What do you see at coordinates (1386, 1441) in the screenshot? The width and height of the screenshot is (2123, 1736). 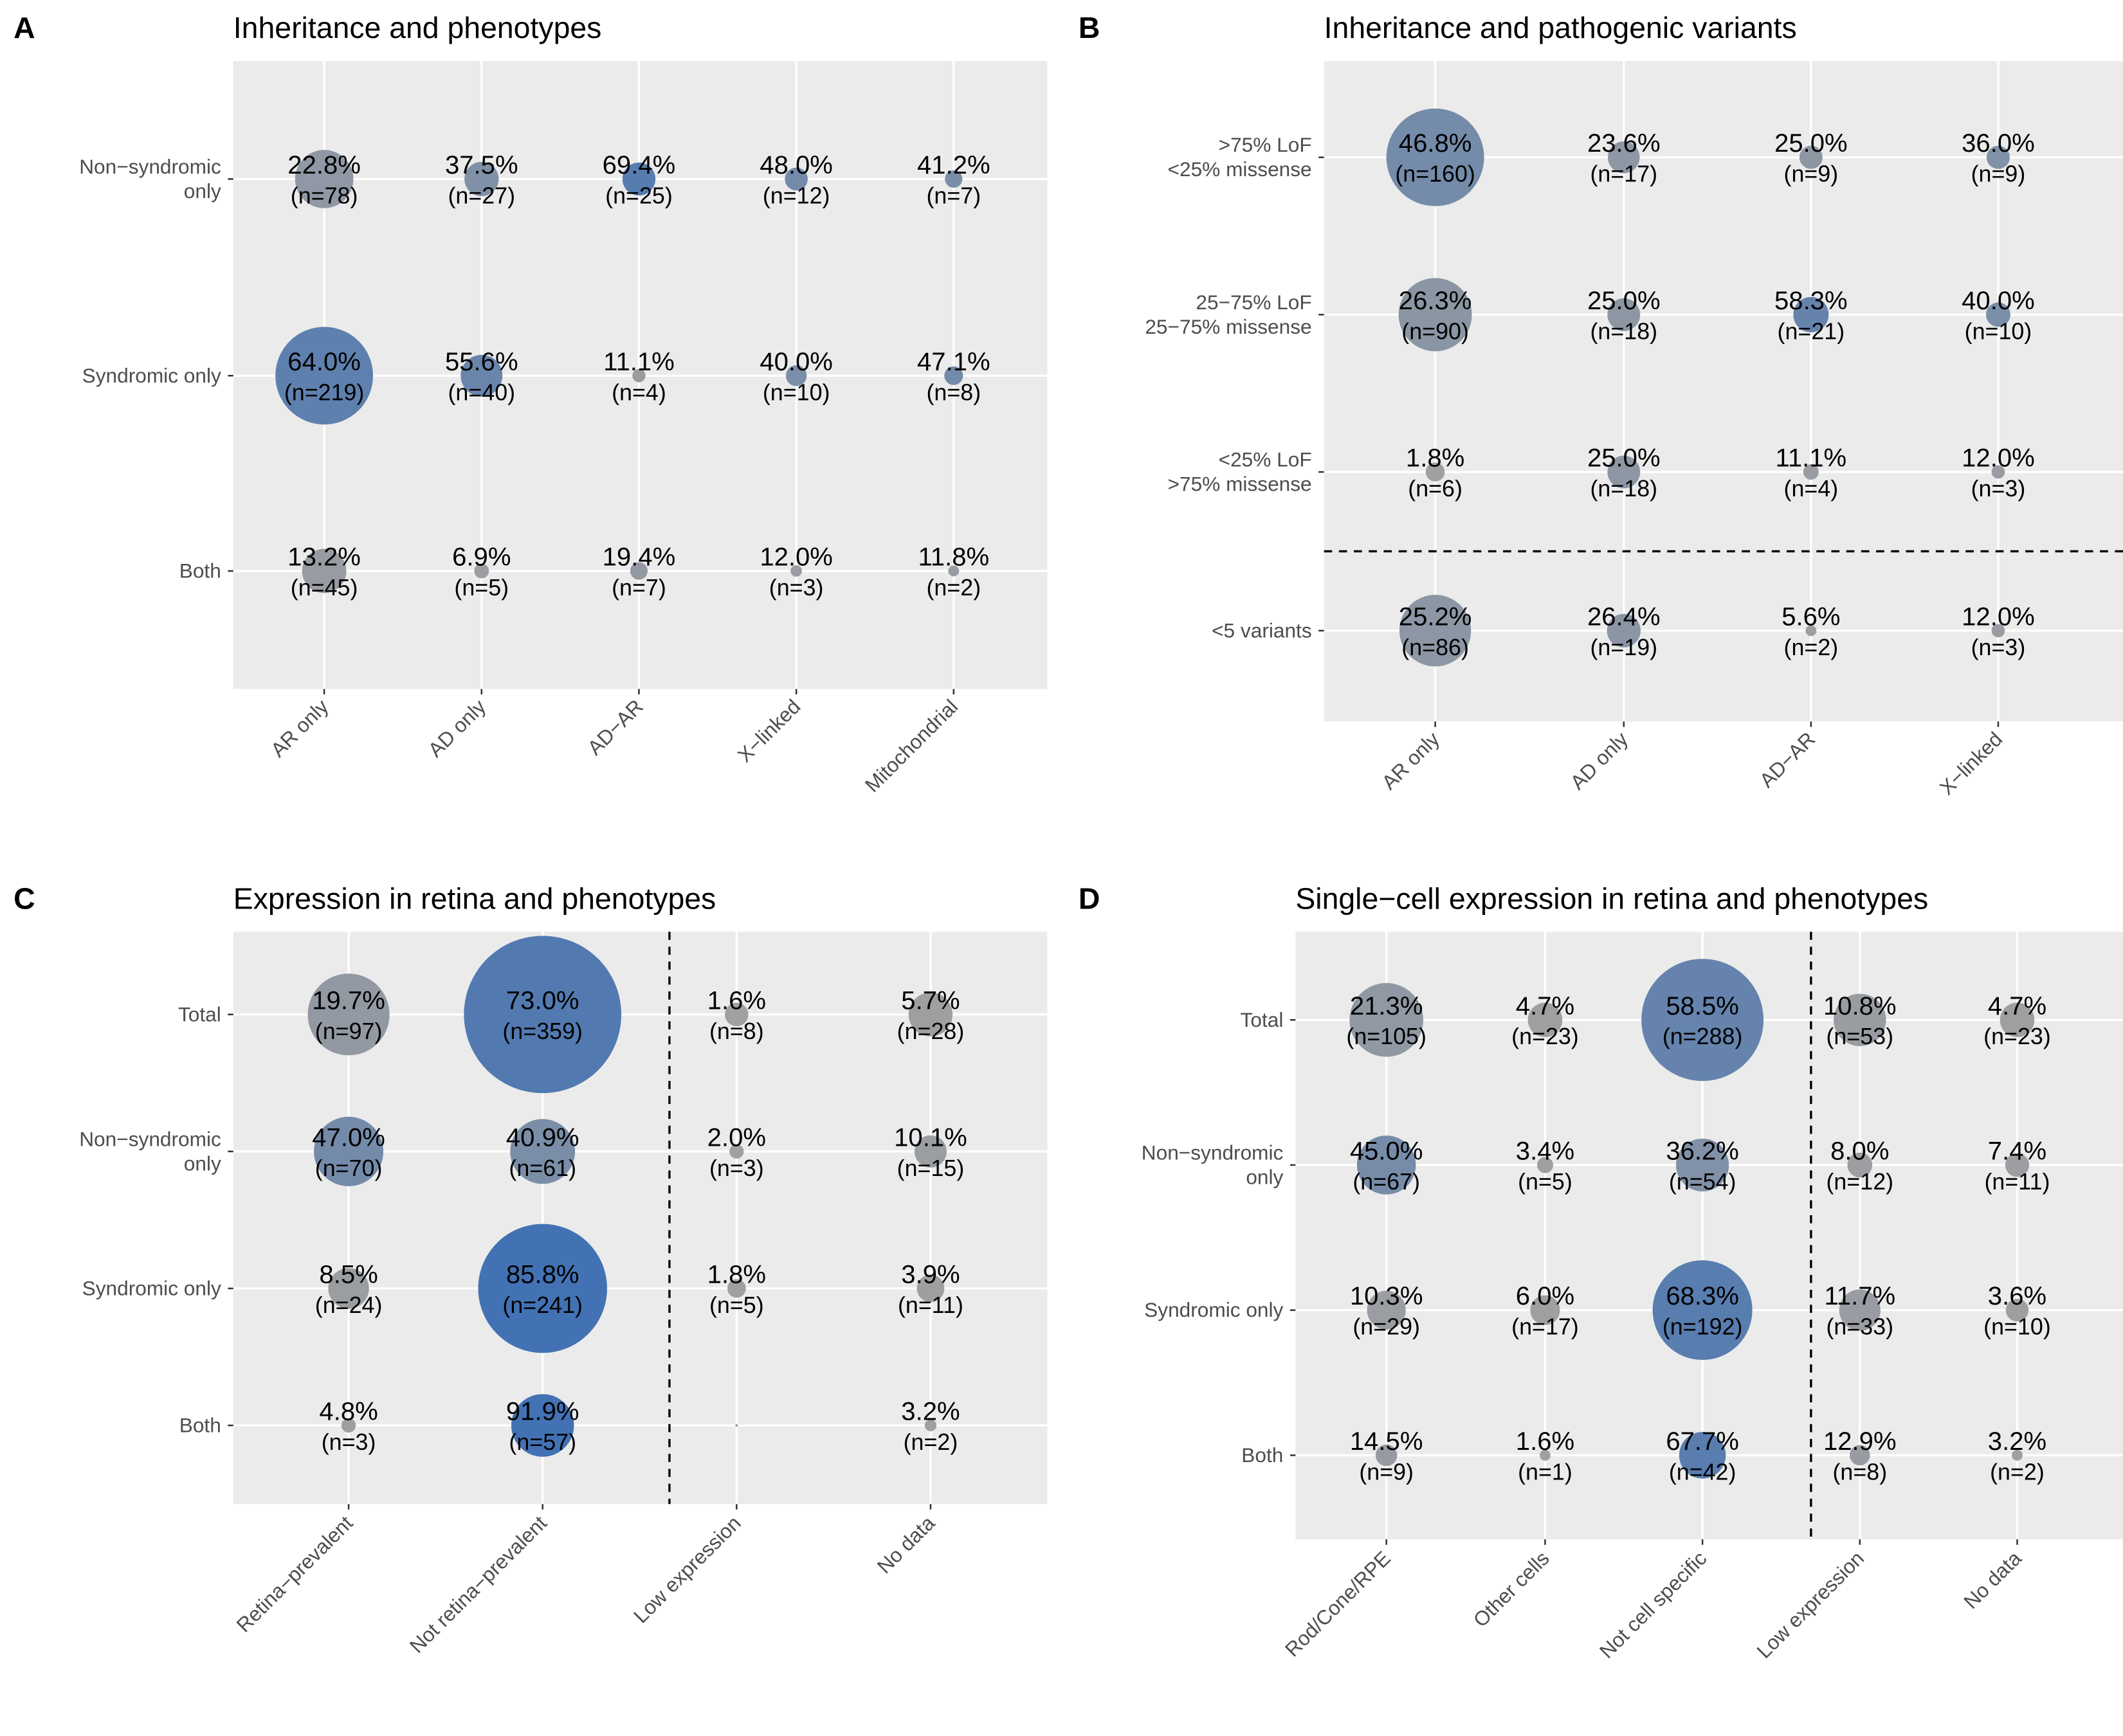 I see `percent-label: 14.5%` at bounding box center [1386, 1441].